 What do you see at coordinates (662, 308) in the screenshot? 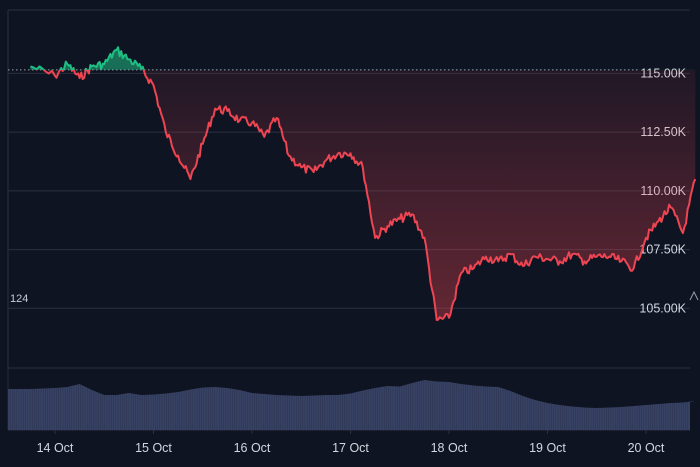
I see `y-tick-label: 105.00K` at bounding box center [662, 308].